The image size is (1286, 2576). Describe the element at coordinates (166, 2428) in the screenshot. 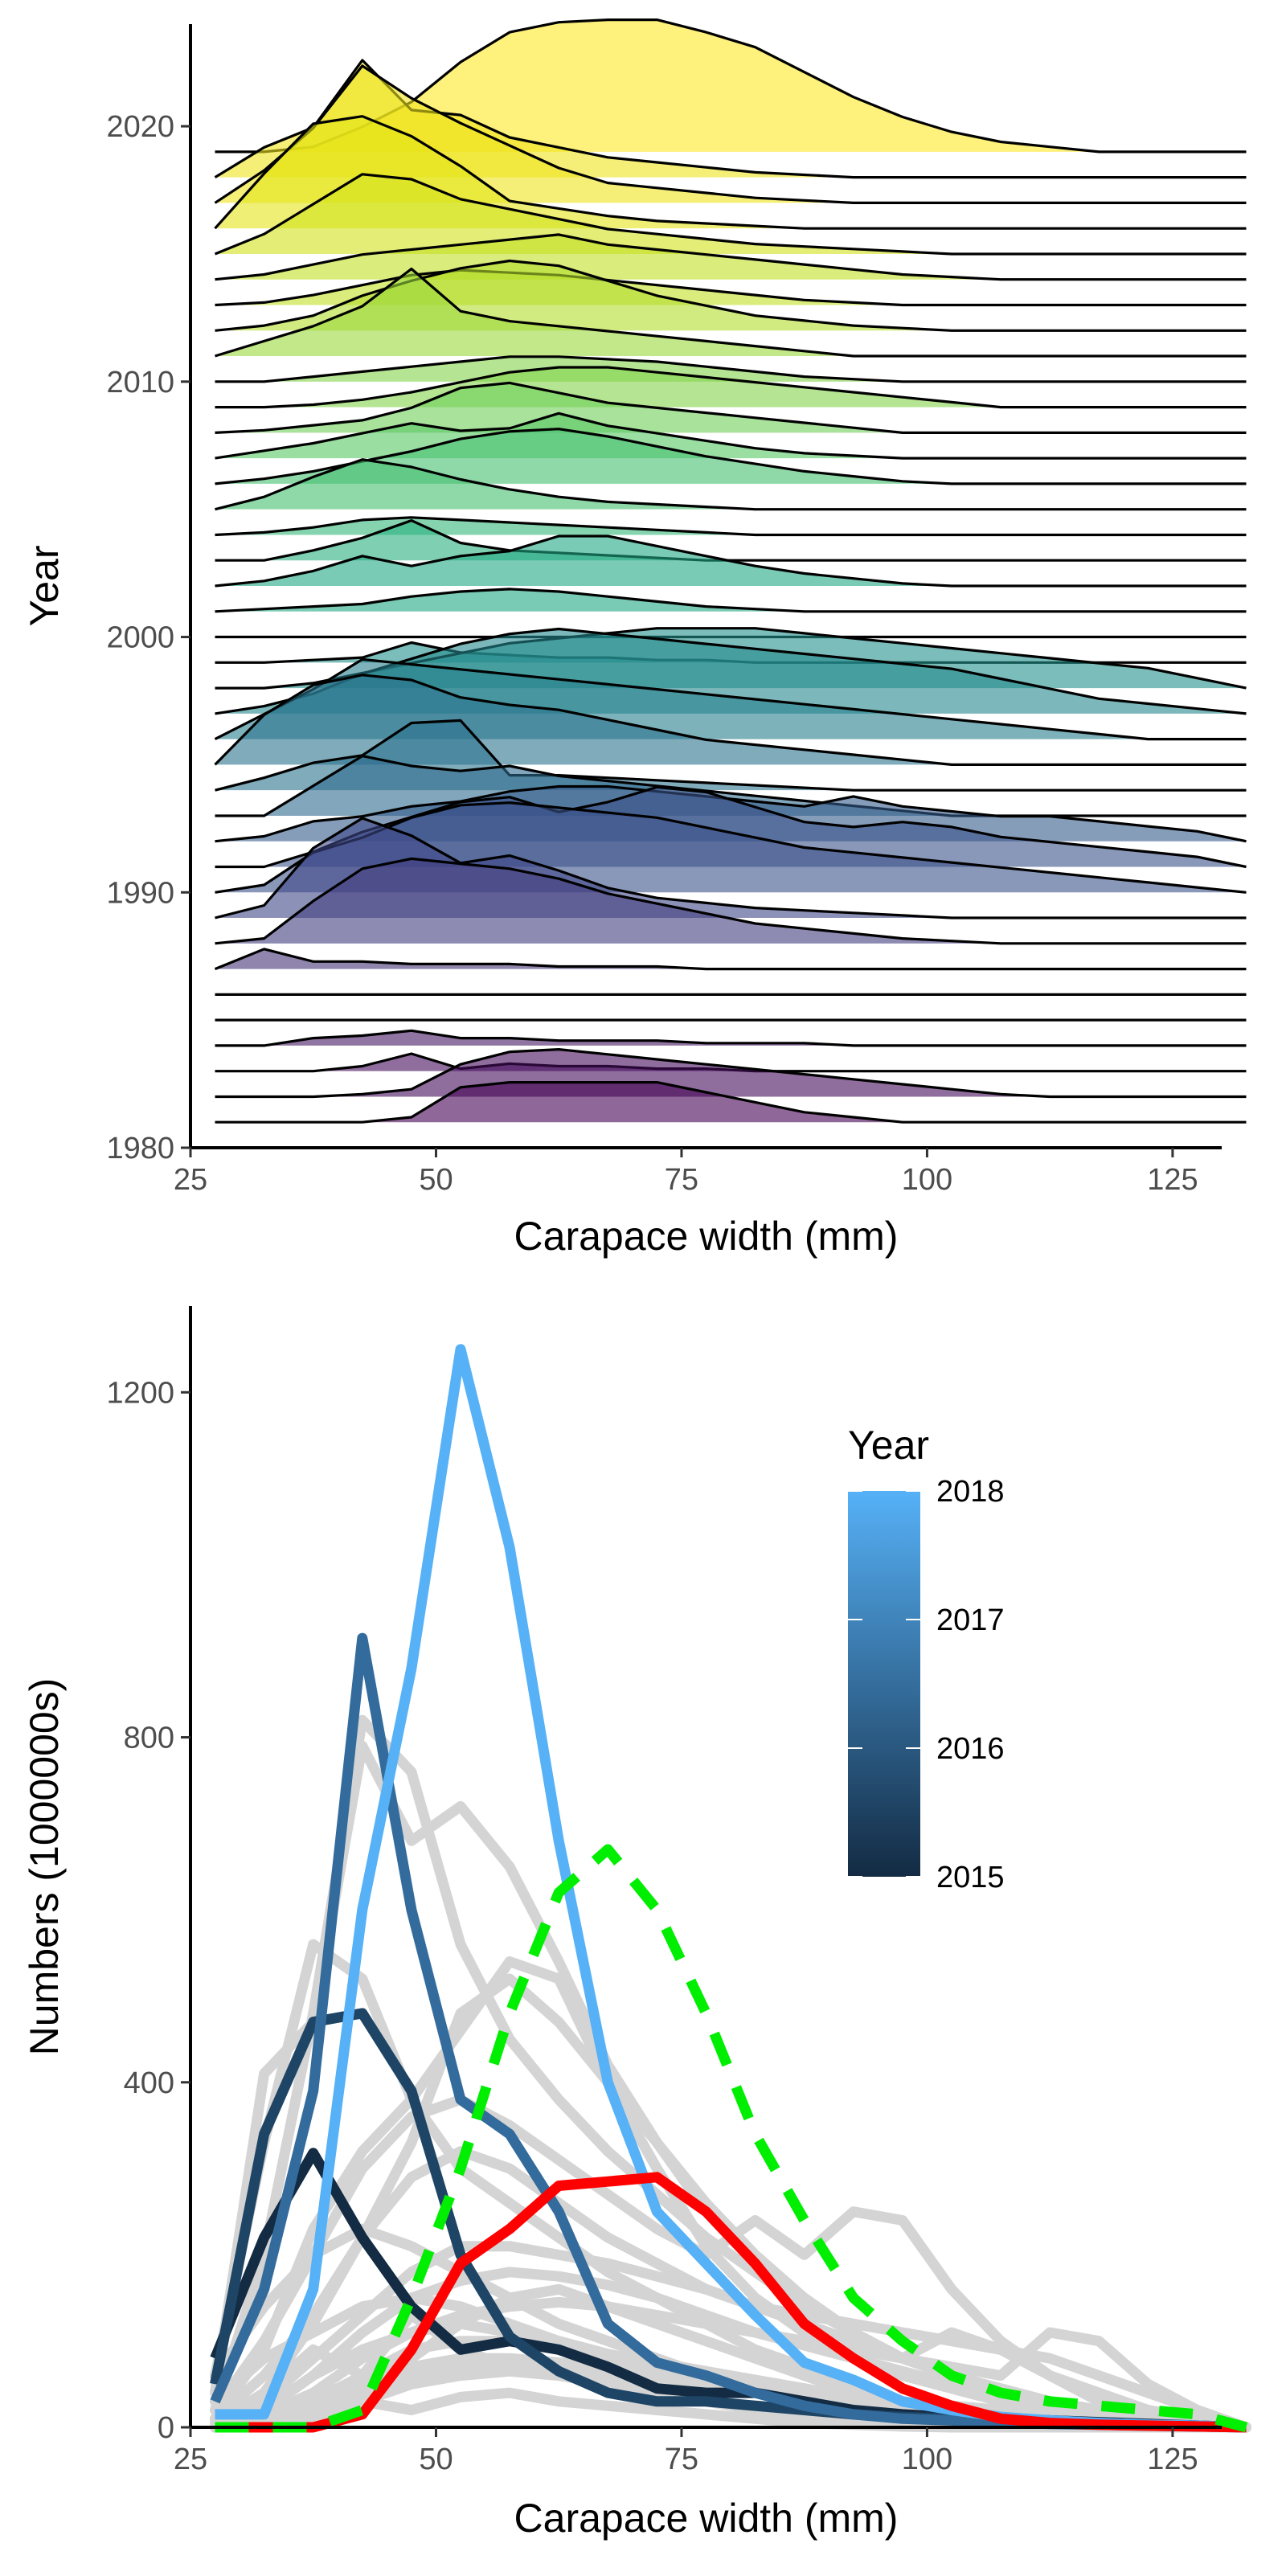

I see `y-tick-label: 0` at that location.